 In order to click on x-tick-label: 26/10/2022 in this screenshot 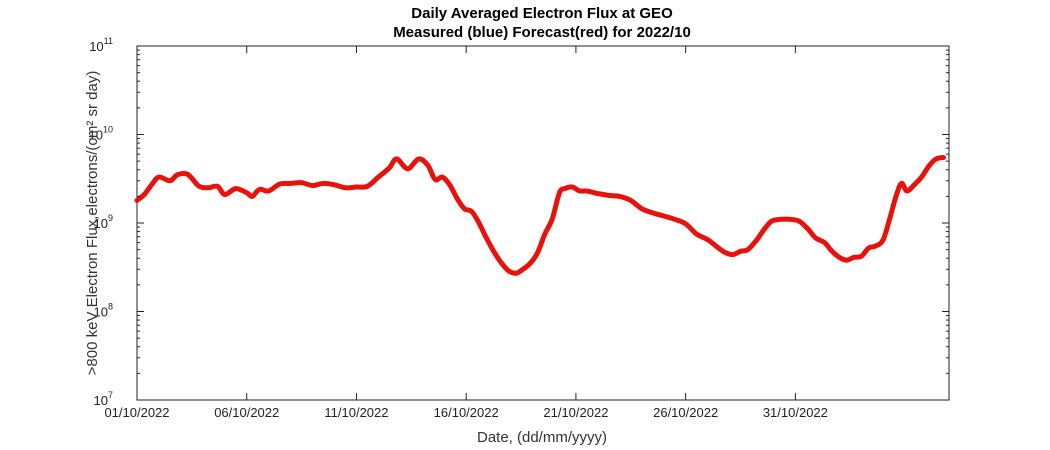, I will do `click(685, 412)`.